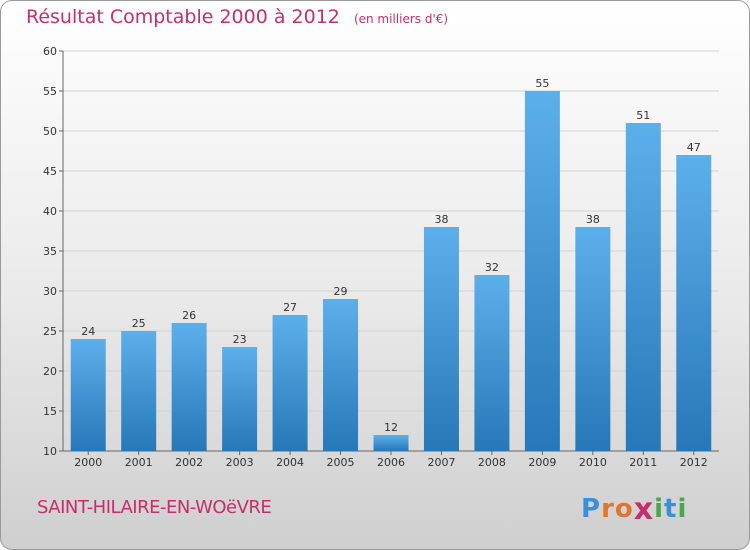 The height and width of the screenshot is (550, 750). Describe the element at coordinates (608, 509) in the screenshot. I see `logo-letter: r` at that location.